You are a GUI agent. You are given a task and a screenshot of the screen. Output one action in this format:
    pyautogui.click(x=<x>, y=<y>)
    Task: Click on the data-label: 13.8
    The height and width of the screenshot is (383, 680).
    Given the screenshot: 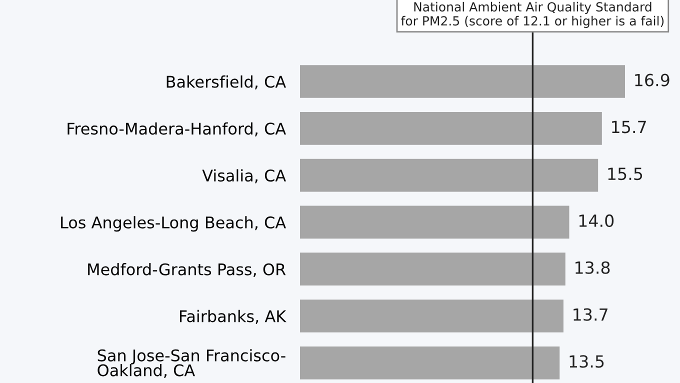 What is the action you would take?
    pyautogui.click(x=593, y=267)
    